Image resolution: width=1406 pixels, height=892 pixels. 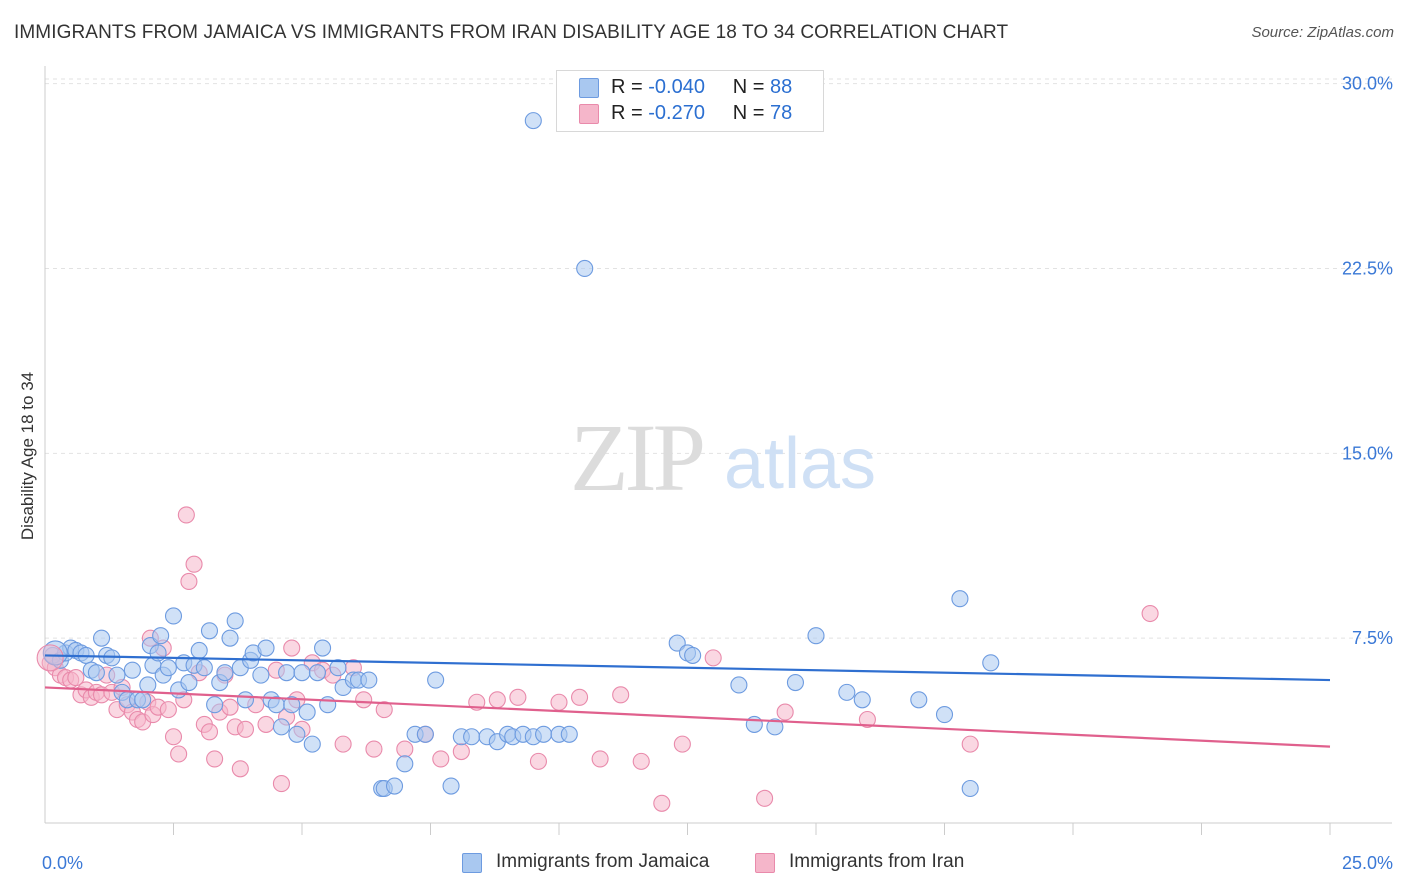 I want to click on legend-text-iran: R = -0.270 N = 78, so click(x=701, y=113).